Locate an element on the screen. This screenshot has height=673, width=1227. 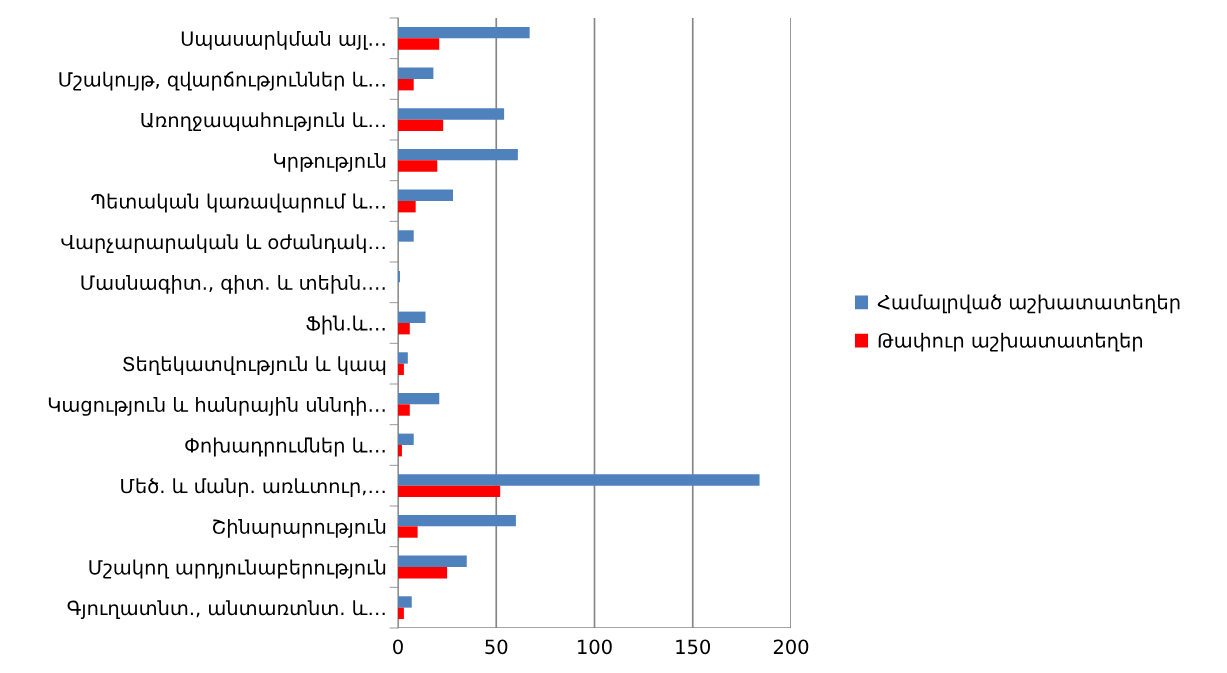
y-tick-label: Կրթություն is located at coordinates (330, 162).